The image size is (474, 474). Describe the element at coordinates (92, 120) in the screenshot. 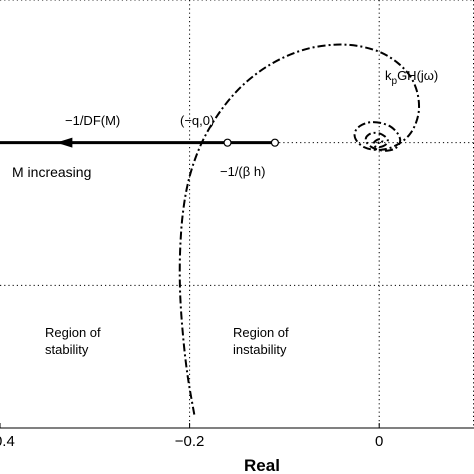

I see `df-label: −1/DF(M)` at that location.